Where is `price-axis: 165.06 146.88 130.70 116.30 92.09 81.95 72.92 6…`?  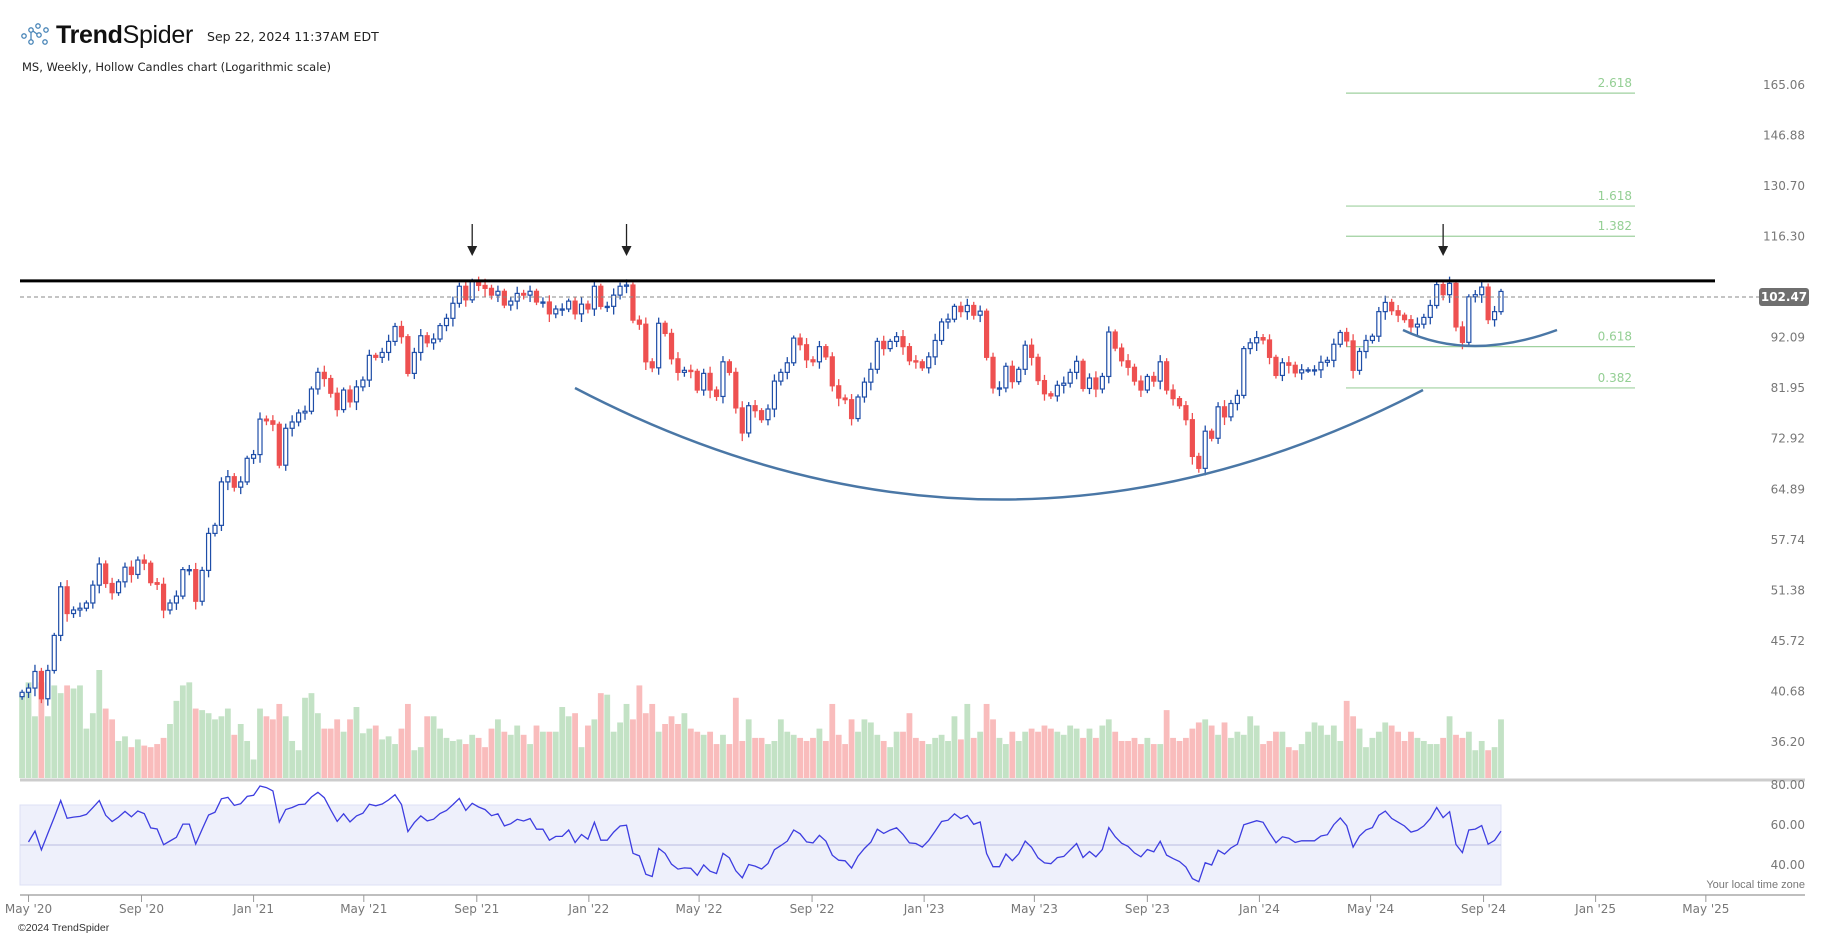 price-axis: 165.06 146.88 130.70 116.30 92.09 81.95 72.92 6… is located at coordinates (1784, 413).